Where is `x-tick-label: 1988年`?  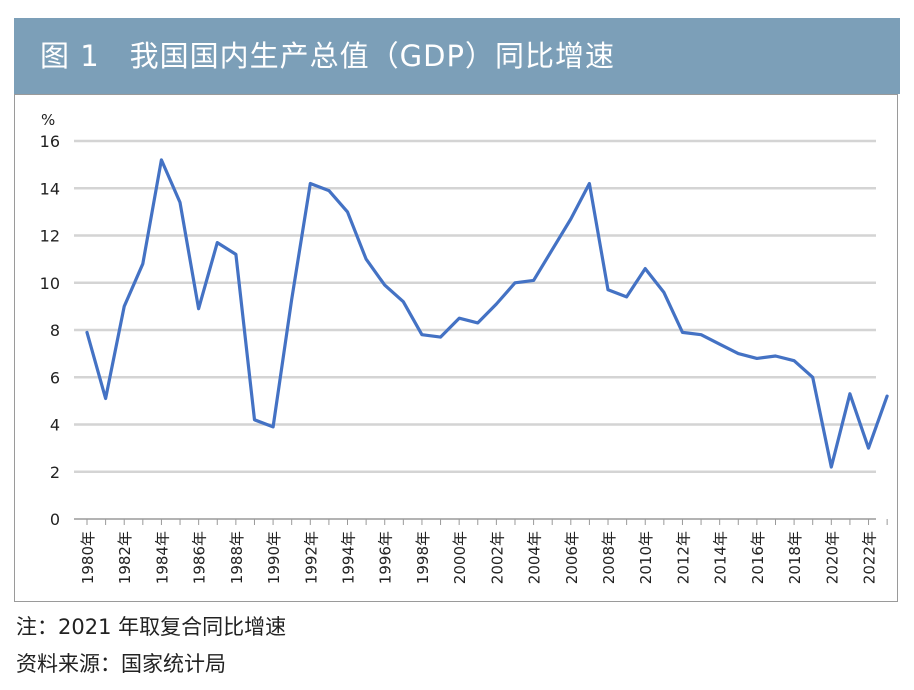
x-tick-label: 1988年 is located at coordinates (237, 557).